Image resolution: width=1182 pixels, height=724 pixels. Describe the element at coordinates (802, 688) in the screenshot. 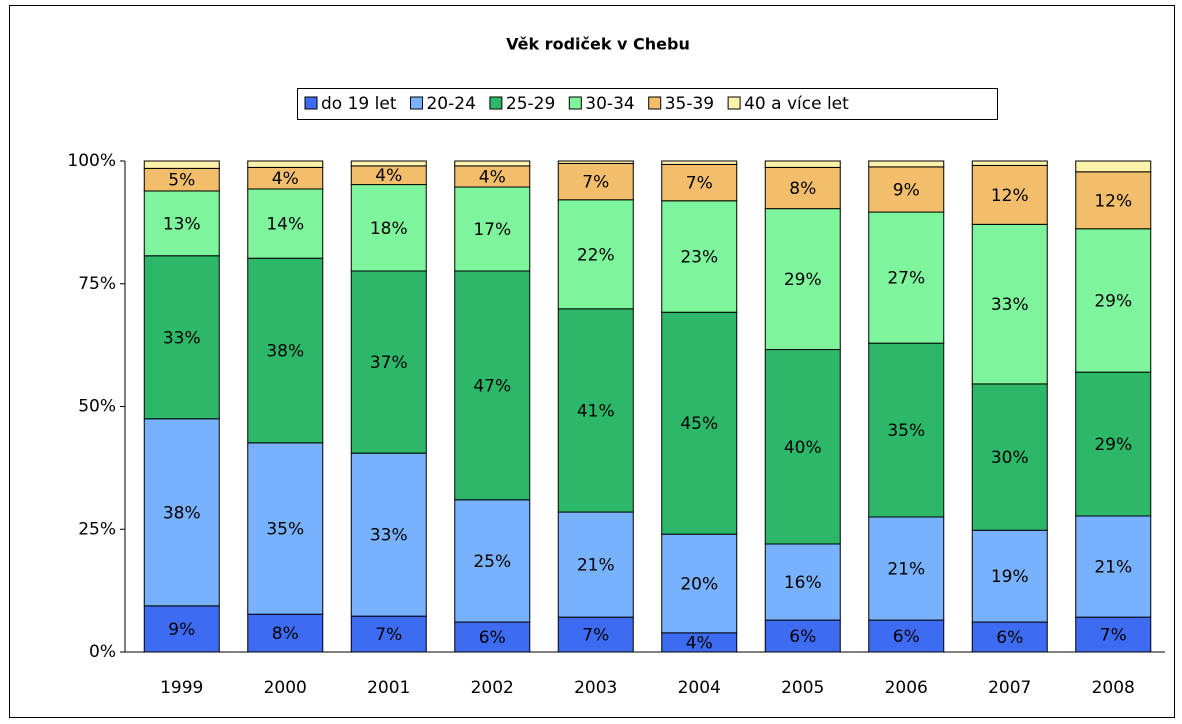

I see `x-tick-label: 2005` at that location.